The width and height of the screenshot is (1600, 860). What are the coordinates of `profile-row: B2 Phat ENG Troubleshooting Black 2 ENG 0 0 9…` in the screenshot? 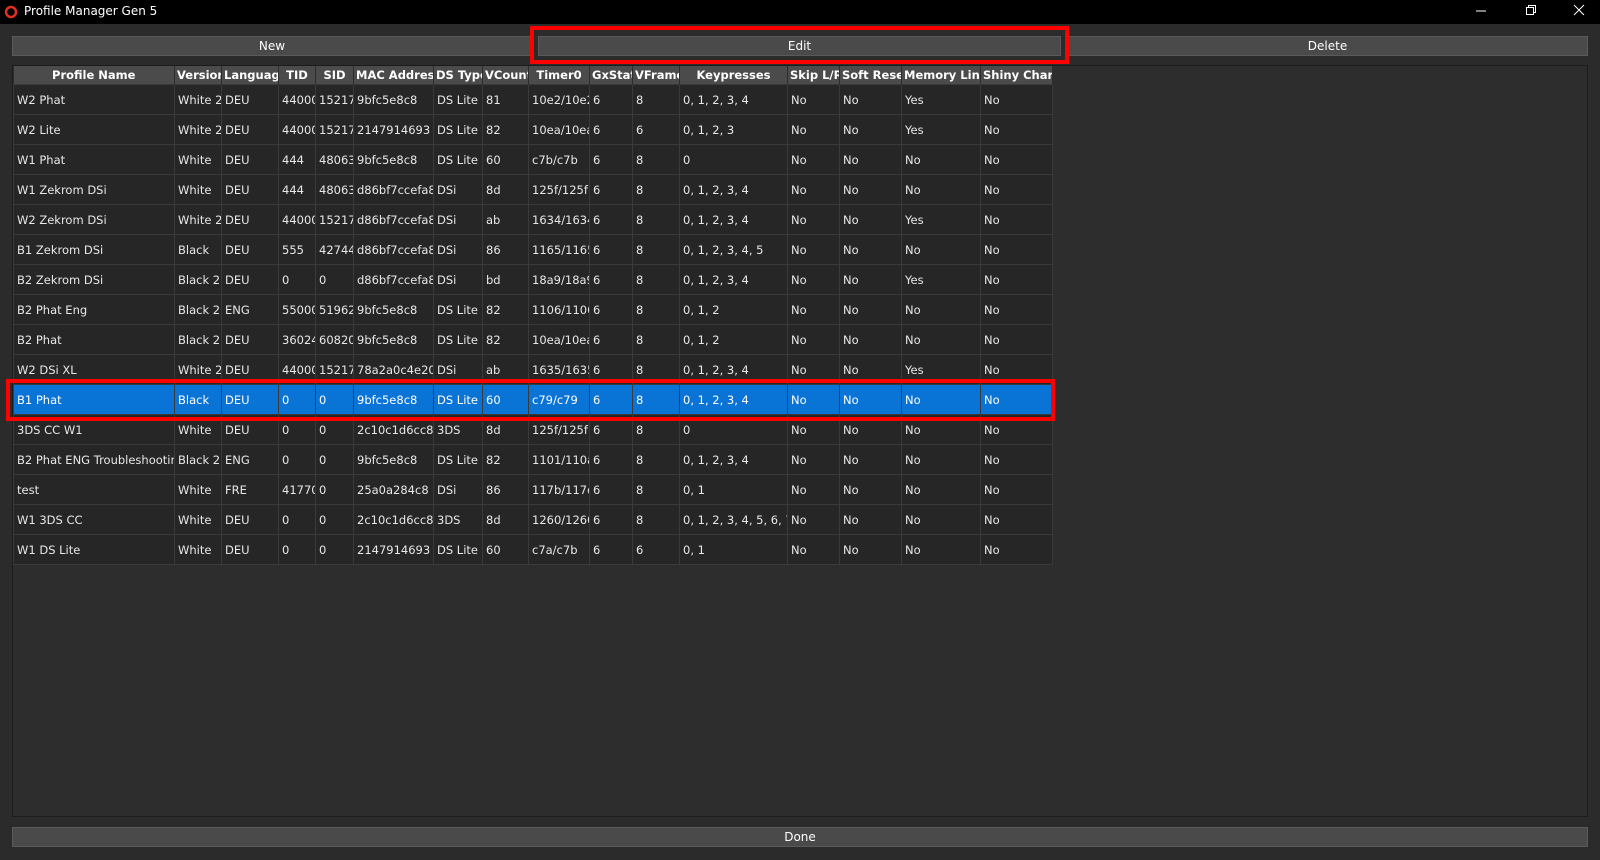 It's located at (533, 459).